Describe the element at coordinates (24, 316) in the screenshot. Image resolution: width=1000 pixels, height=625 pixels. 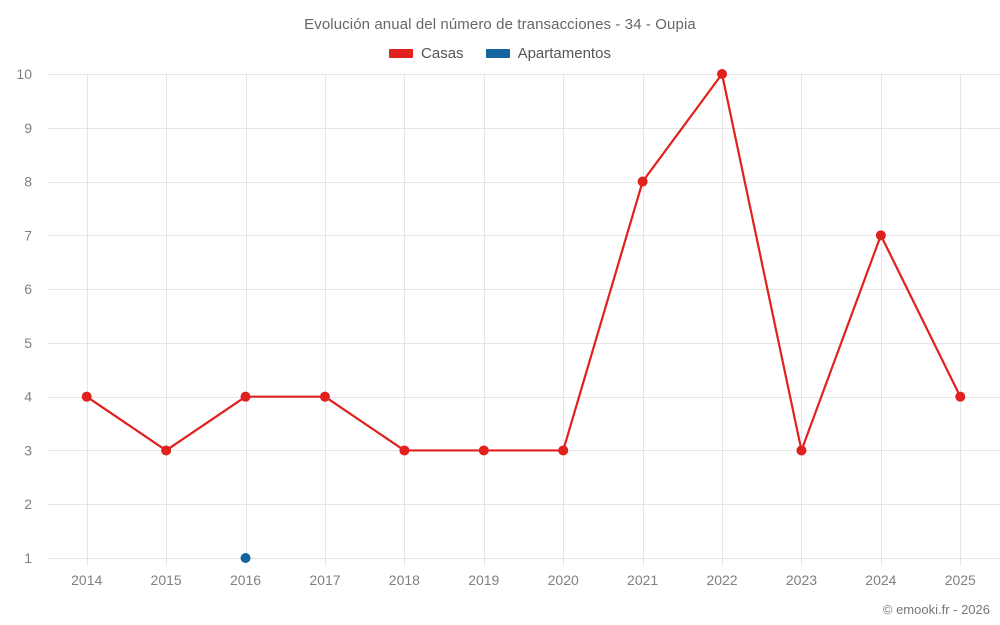
I see `y-axis-tick-labels: 1 2 3 4 5 6 7 8 9 10` at that location.